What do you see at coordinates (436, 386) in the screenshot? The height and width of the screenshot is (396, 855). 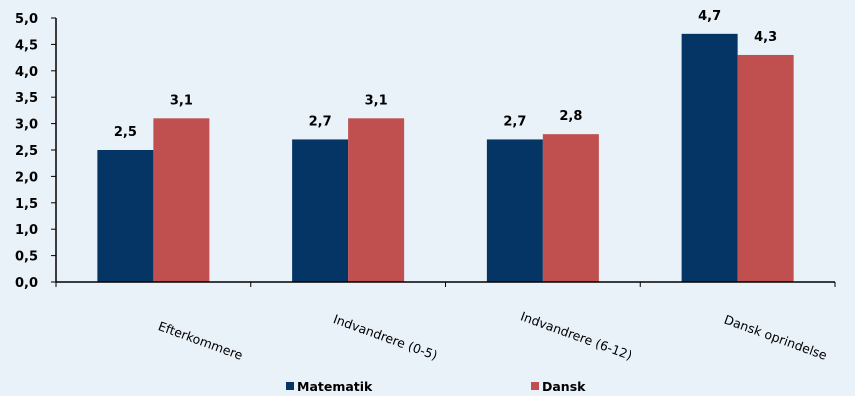 I see `legend: Matematik Dansk` at bounding box center [436, 386].